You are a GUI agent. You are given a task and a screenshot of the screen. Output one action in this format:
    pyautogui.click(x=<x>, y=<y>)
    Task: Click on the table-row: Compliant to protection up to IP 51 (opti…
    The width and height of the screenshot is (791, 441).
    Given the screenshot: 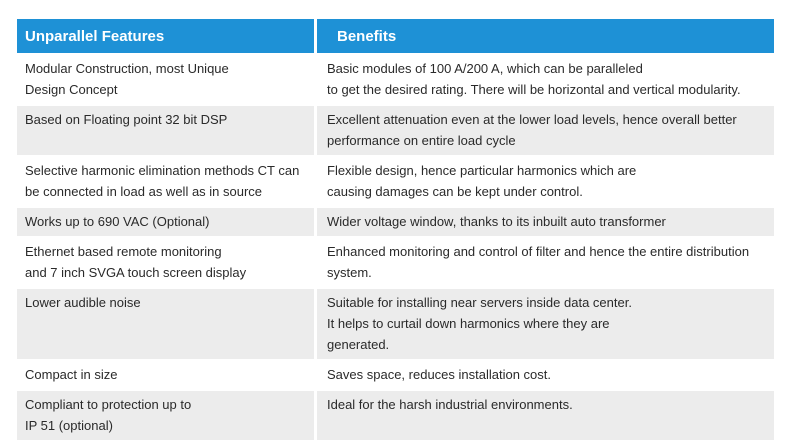 What is the action you would take?
    pyautogui.click(x=395, y=414)
    